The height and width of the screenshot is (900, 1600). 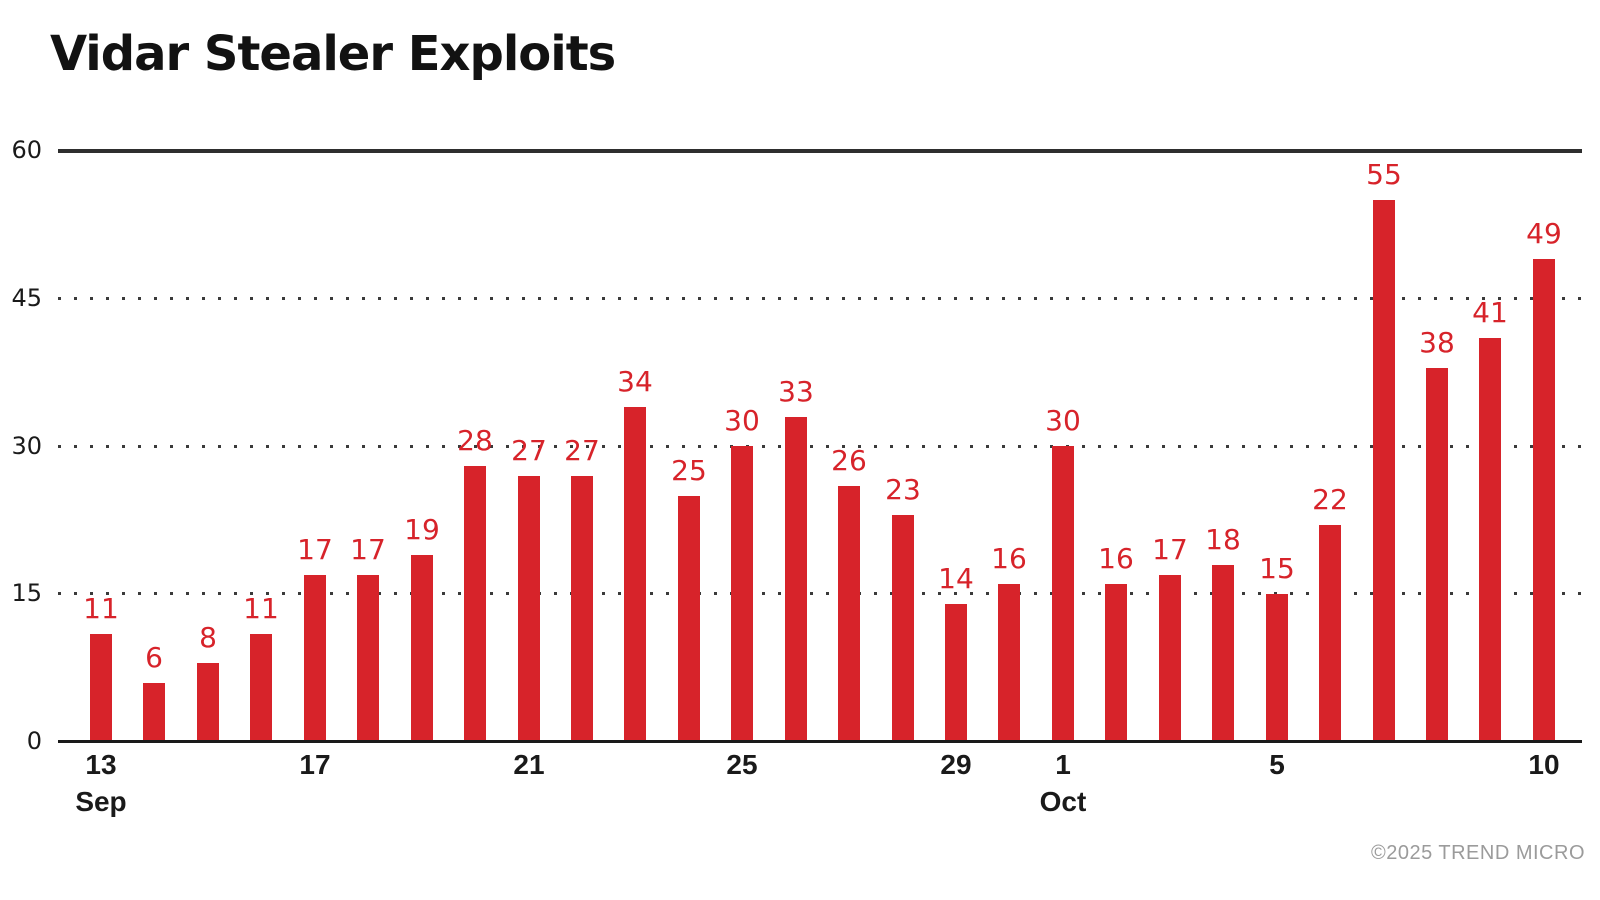 I want to click on bar-value-label: 22, so click(x=1330, y=499).